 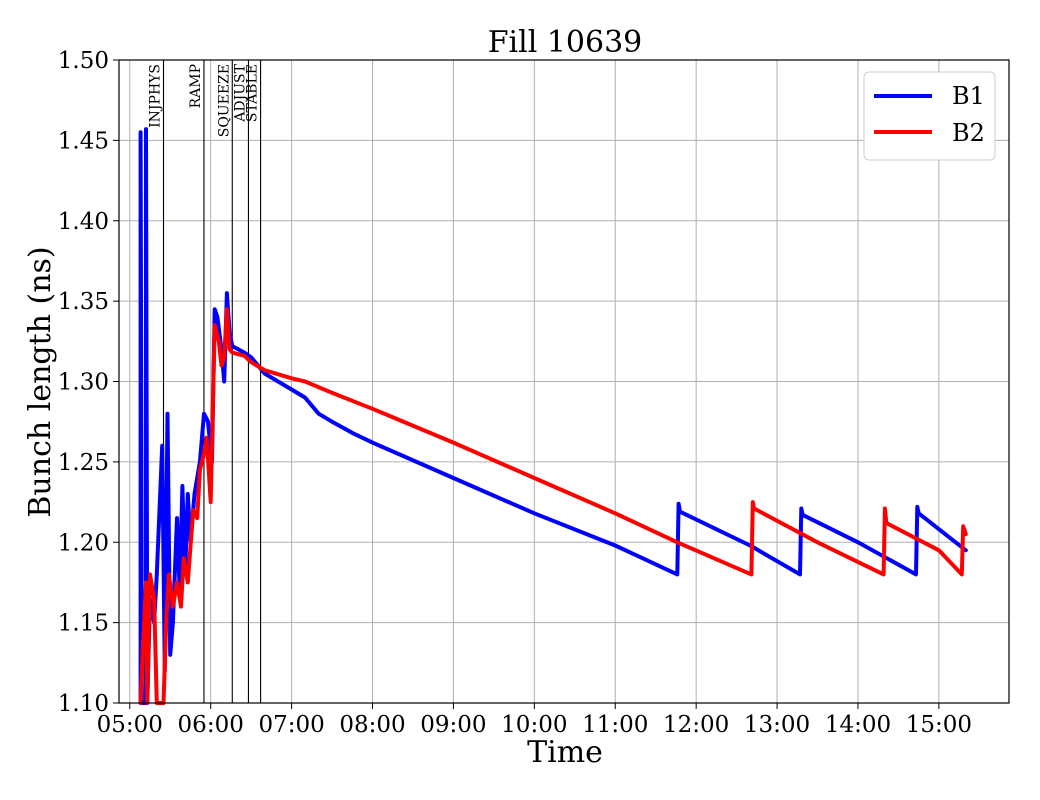 What do you see at coordinates (253, 93) in the screenshot?
I see `phase-label-stable: STABLE` at bounding box center [253, 93].